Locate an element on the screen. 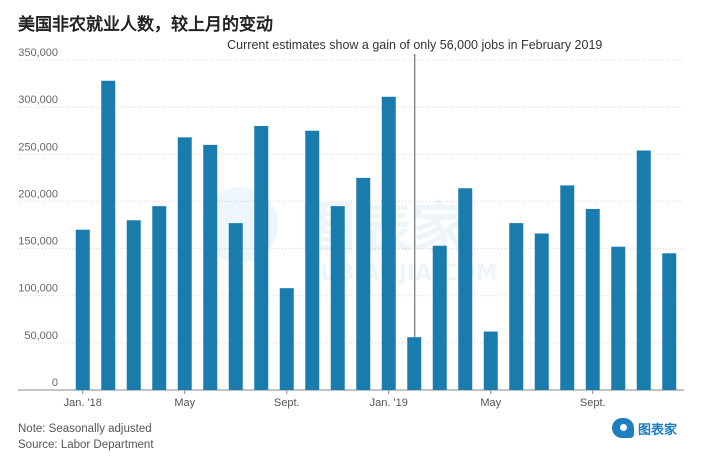 This screenshot has width=707, height=456. brand-logo-text: 图表家 is located at coordinates (658, 430).